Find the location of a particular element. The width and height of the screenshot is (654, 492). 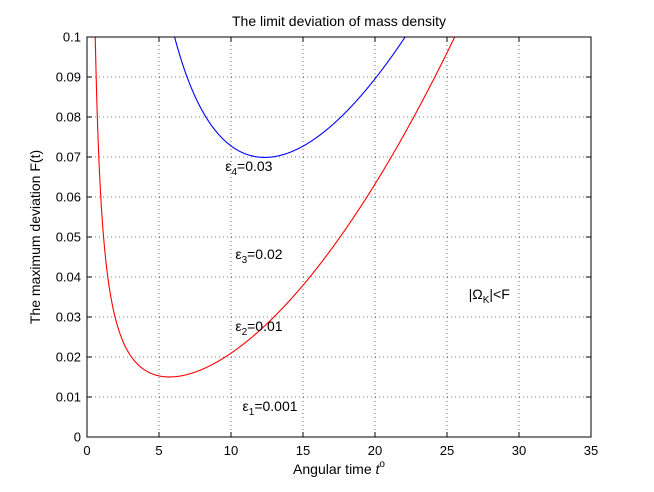

series-label-eps1: ε1=0.001 is located at coordinates (270, 408).